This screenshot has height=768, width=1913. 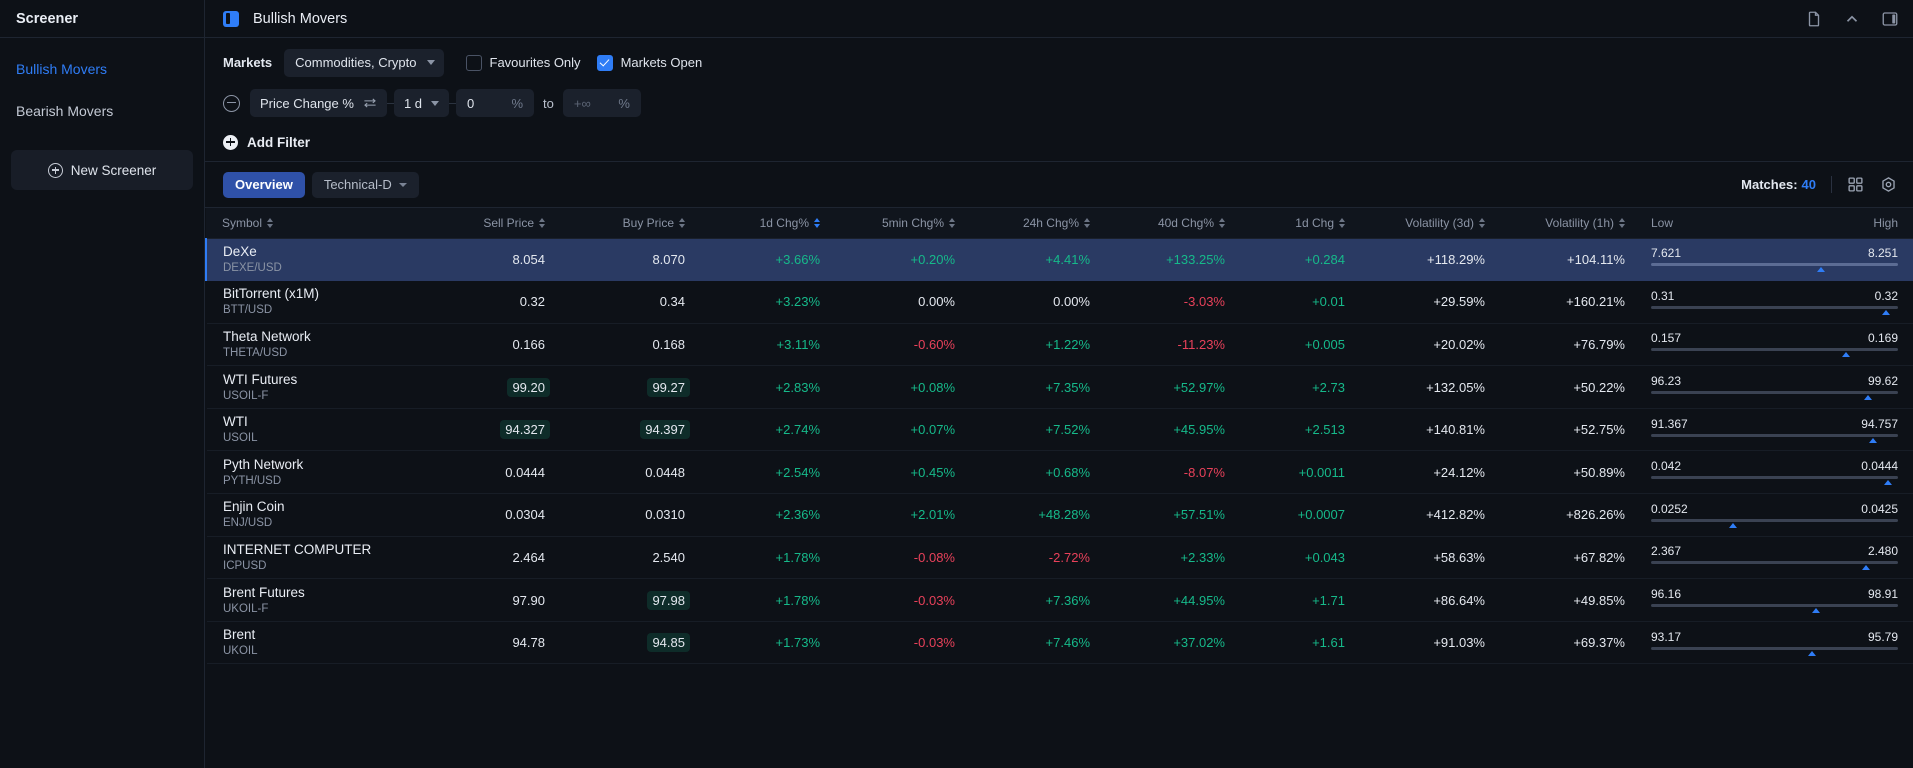 I want to click on column-header-1d-chg-pct: 1d Chg%, so click(x=768, y=223).